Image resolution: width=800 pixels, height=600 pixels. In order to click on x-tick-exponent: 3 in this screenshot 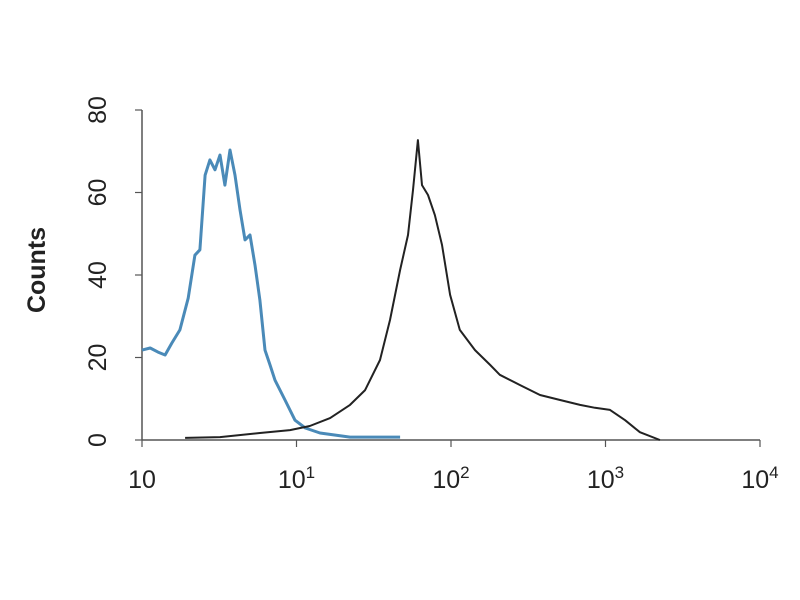, I will do `click(619, 472)`.